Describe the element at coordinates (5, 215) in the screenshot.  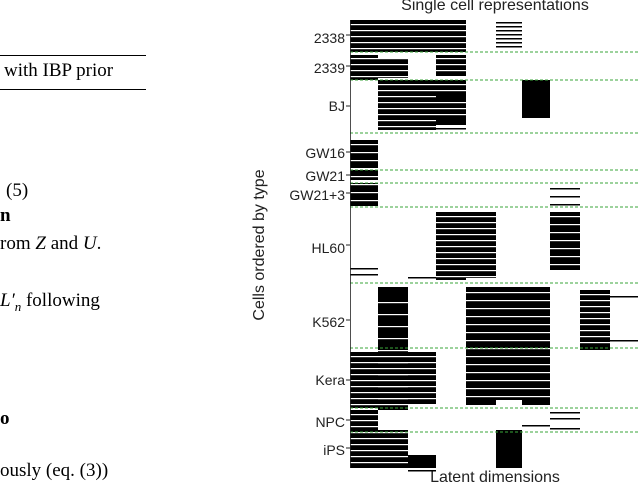
I see `bold-fragment-1: n` at that location.